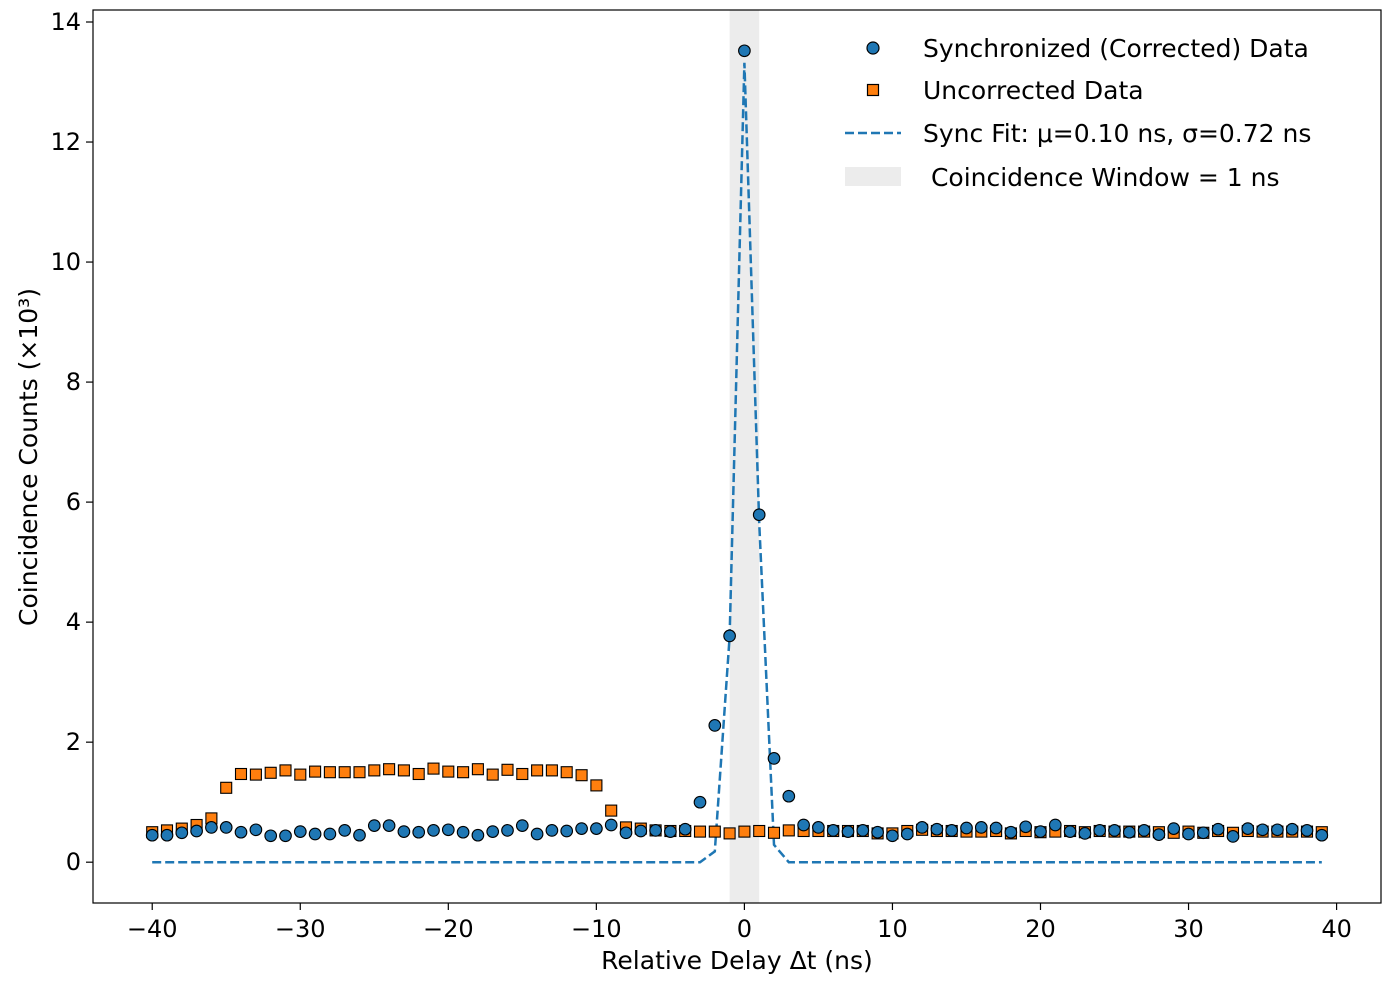 The image size is (1389, 988). I want to click on x-tick-label: −20, so click(448, 929).